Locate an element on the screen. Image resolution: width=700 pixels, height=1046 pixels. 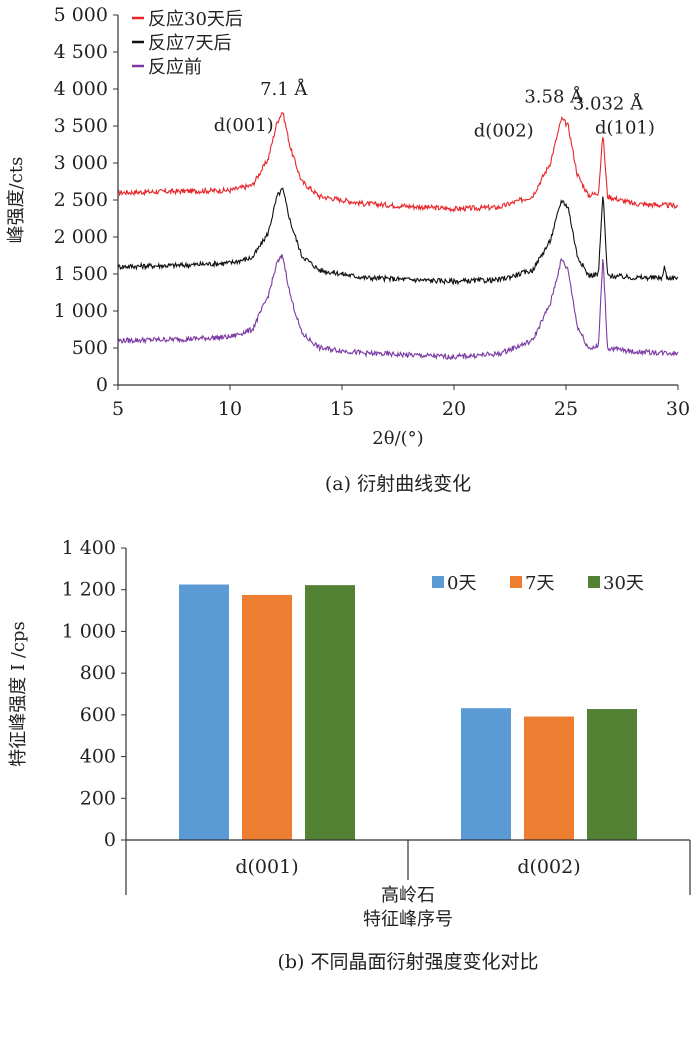
a-x-tick-label: 5 is located at coordinates (118, 409).